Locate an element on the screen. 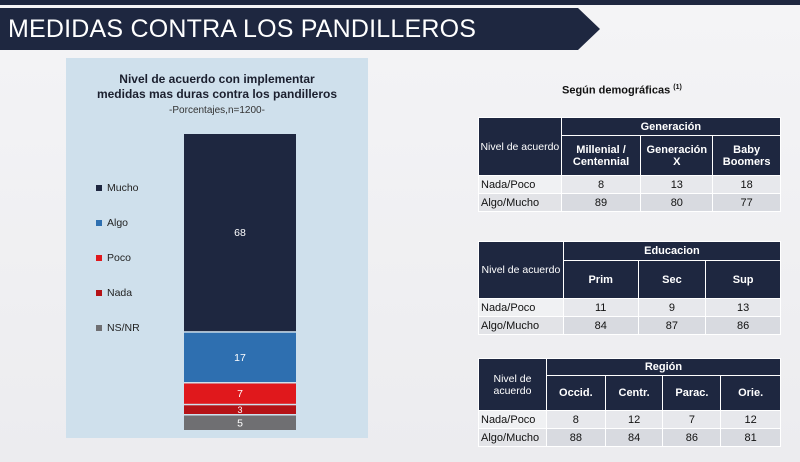 This screenshot has height=462, width=800. data-label: 17 is located at coordinates (240, 358).